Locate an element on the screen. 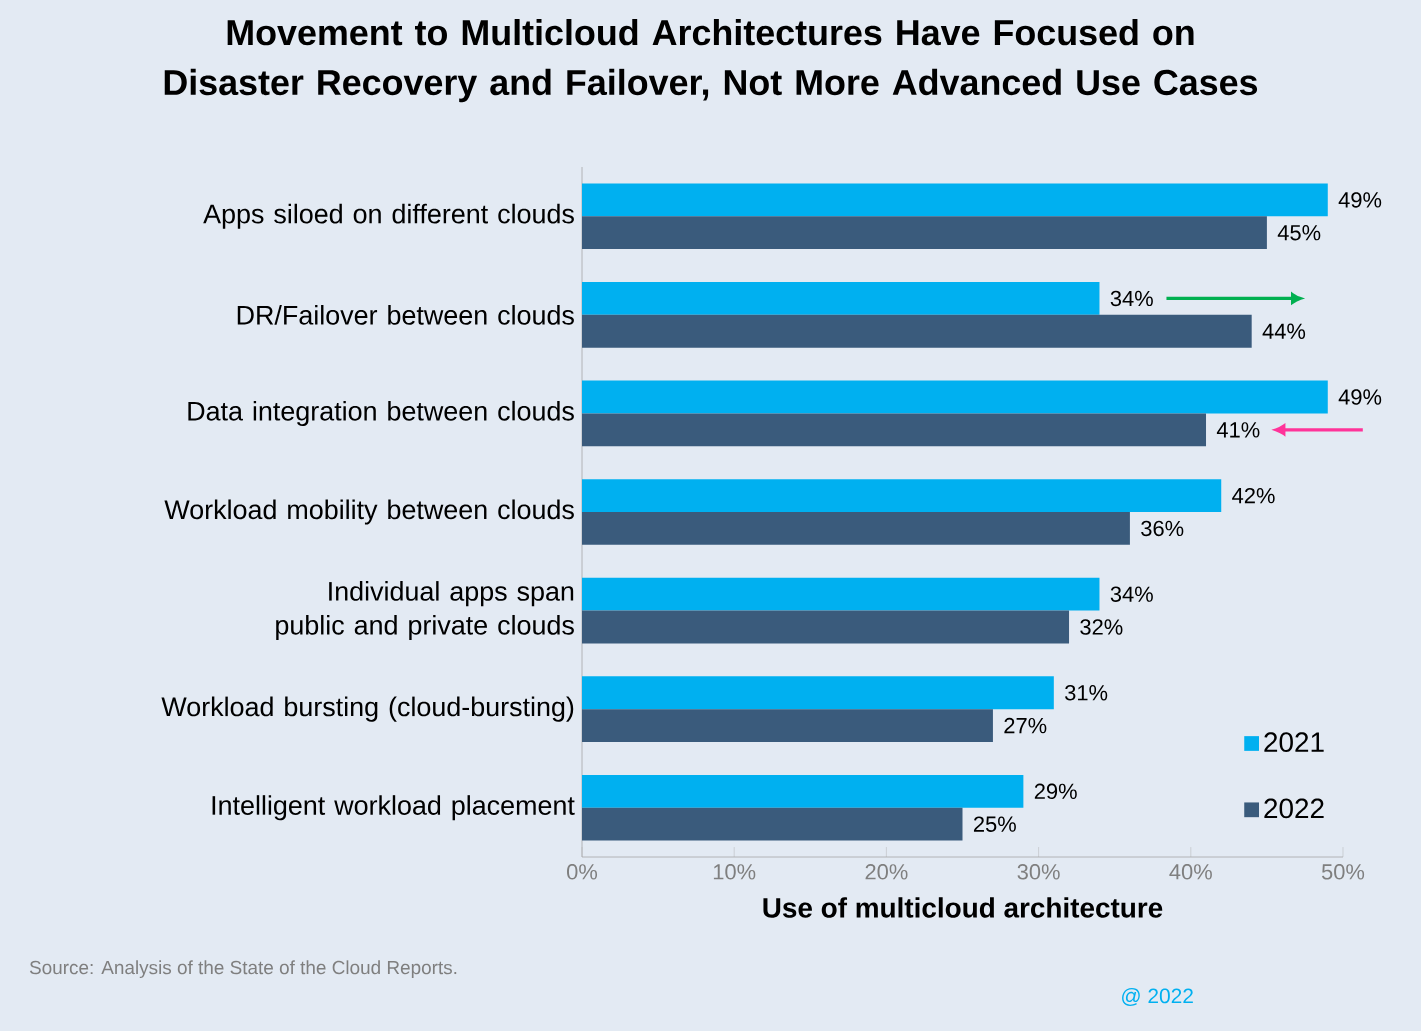  x-tick-label: 40% is located at coordinates (1190, 872).